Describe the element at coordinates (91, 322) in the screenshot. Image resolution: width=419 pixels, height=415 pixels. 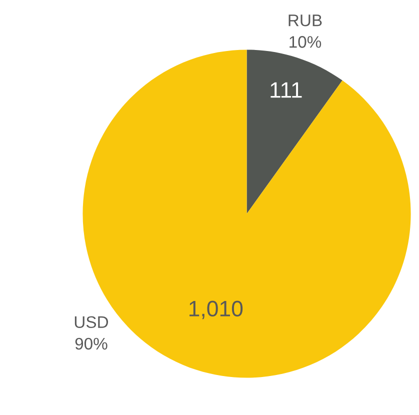
I see `slice-label: USD` at that location.